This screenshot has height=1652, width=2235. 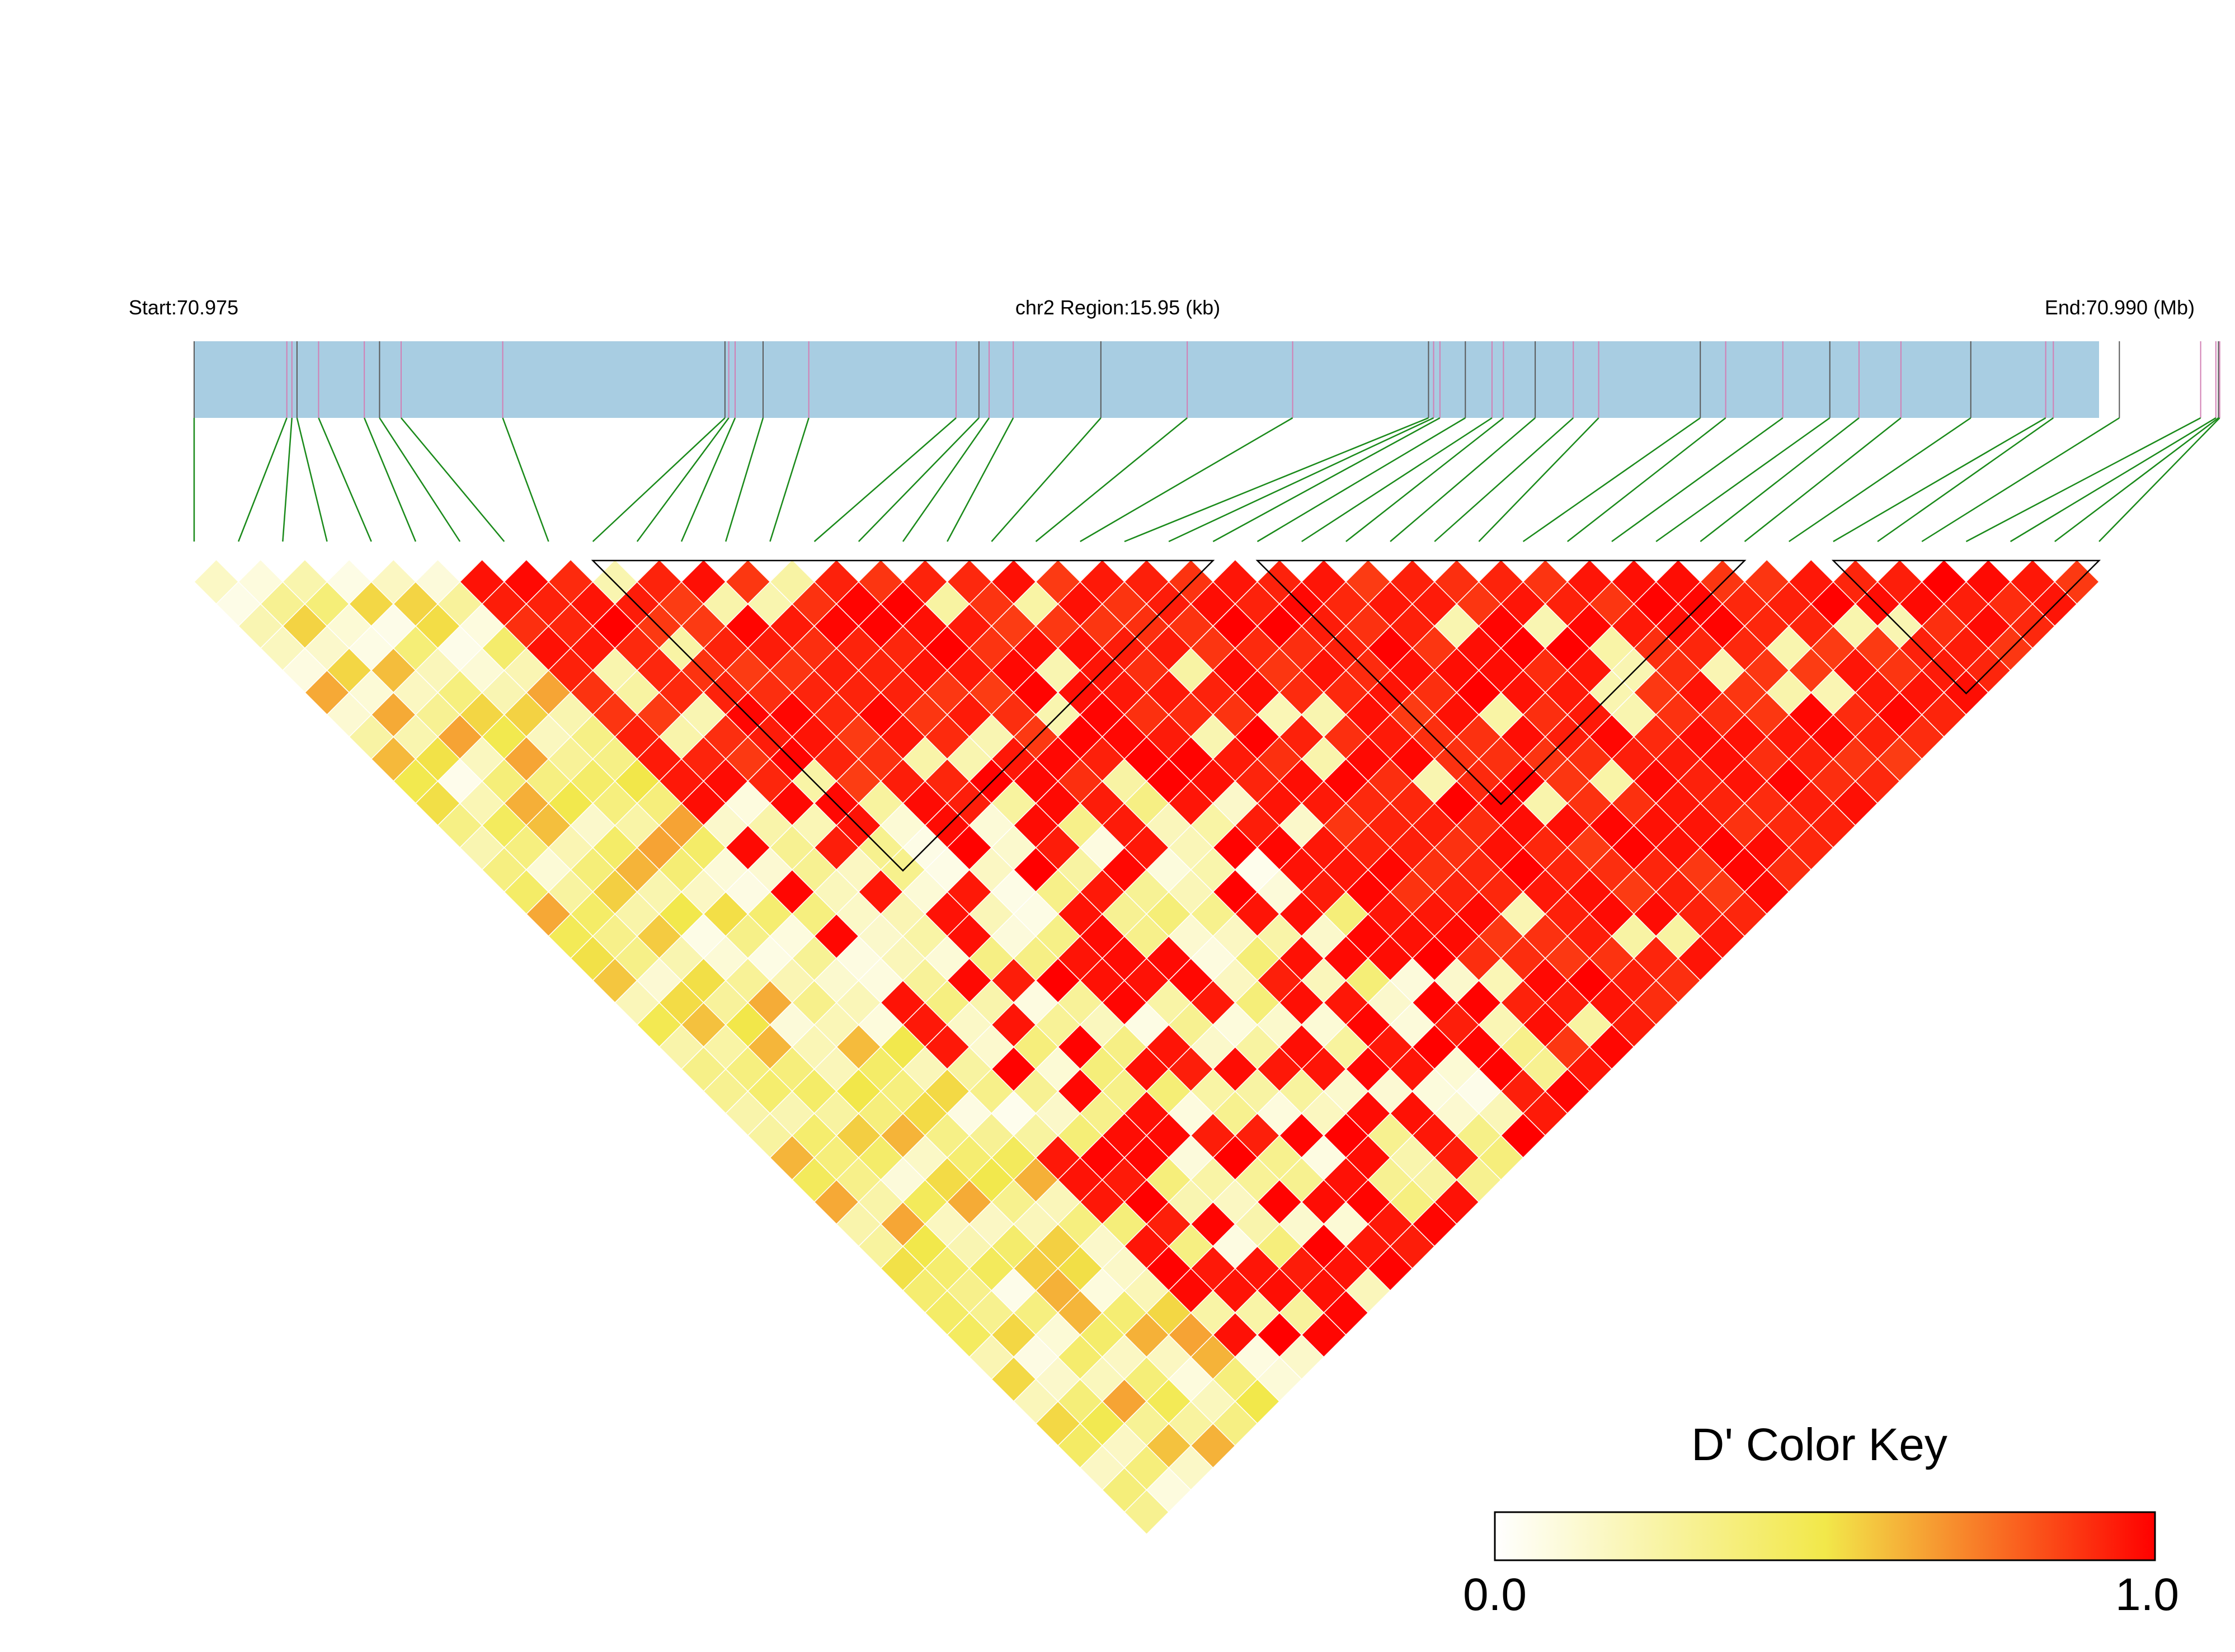 I want to click on snp-connector-group, so click(x=1206, y=480).